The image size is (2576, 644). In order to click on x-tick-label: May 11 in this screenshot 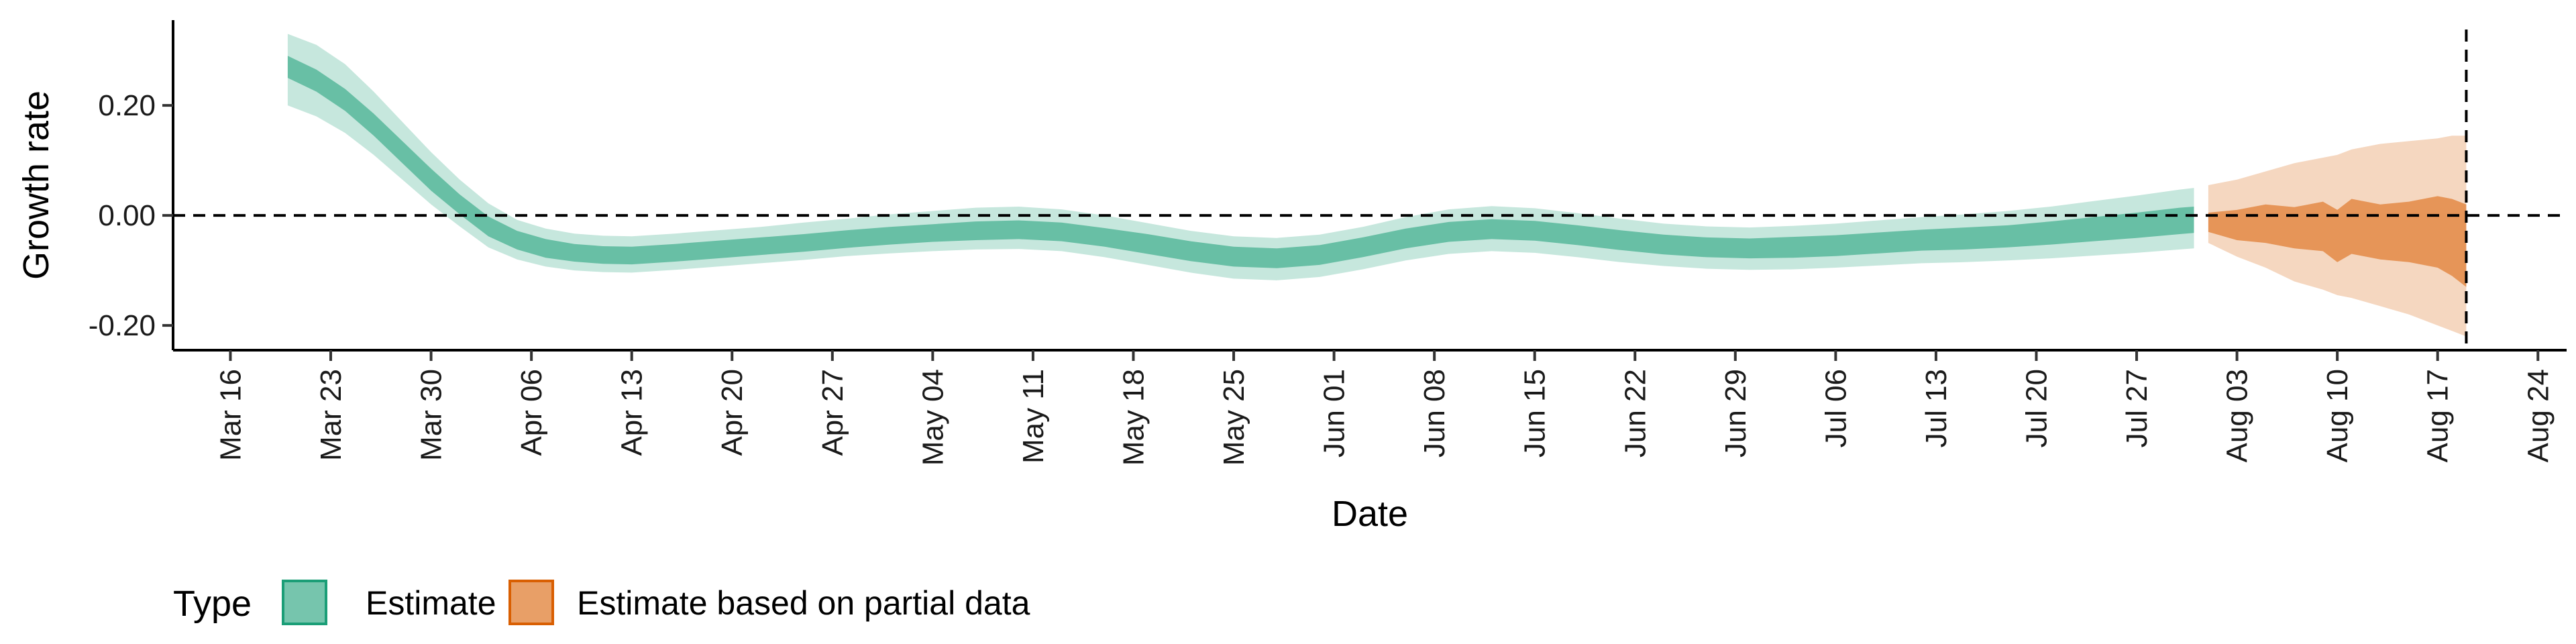, I will do `click(1033, 416)`.